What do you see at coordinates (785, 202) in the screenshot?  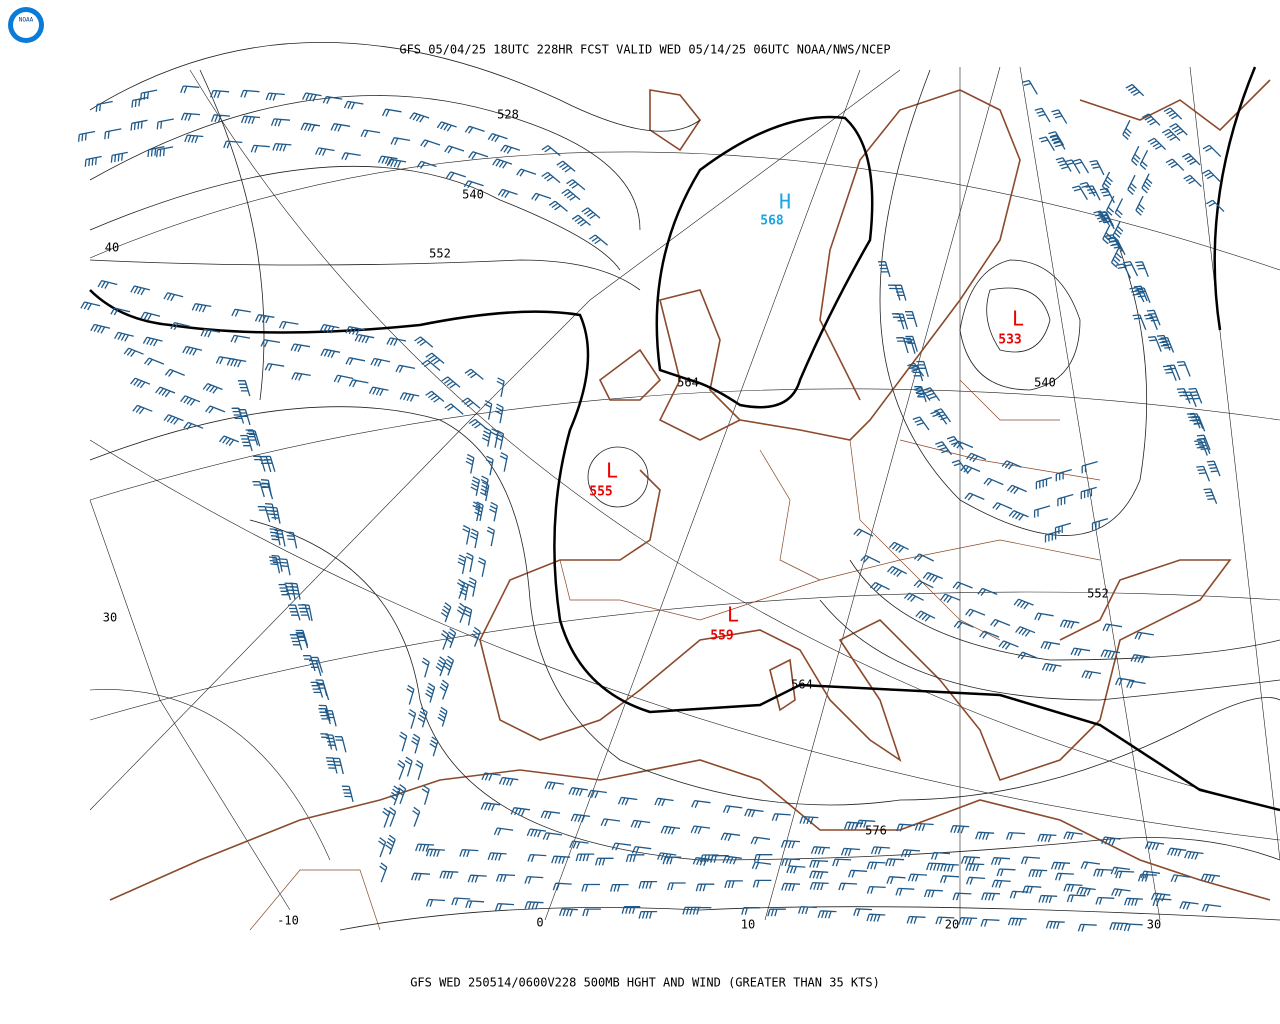 I see `center-letter: H` at bounding box center [785, 202].